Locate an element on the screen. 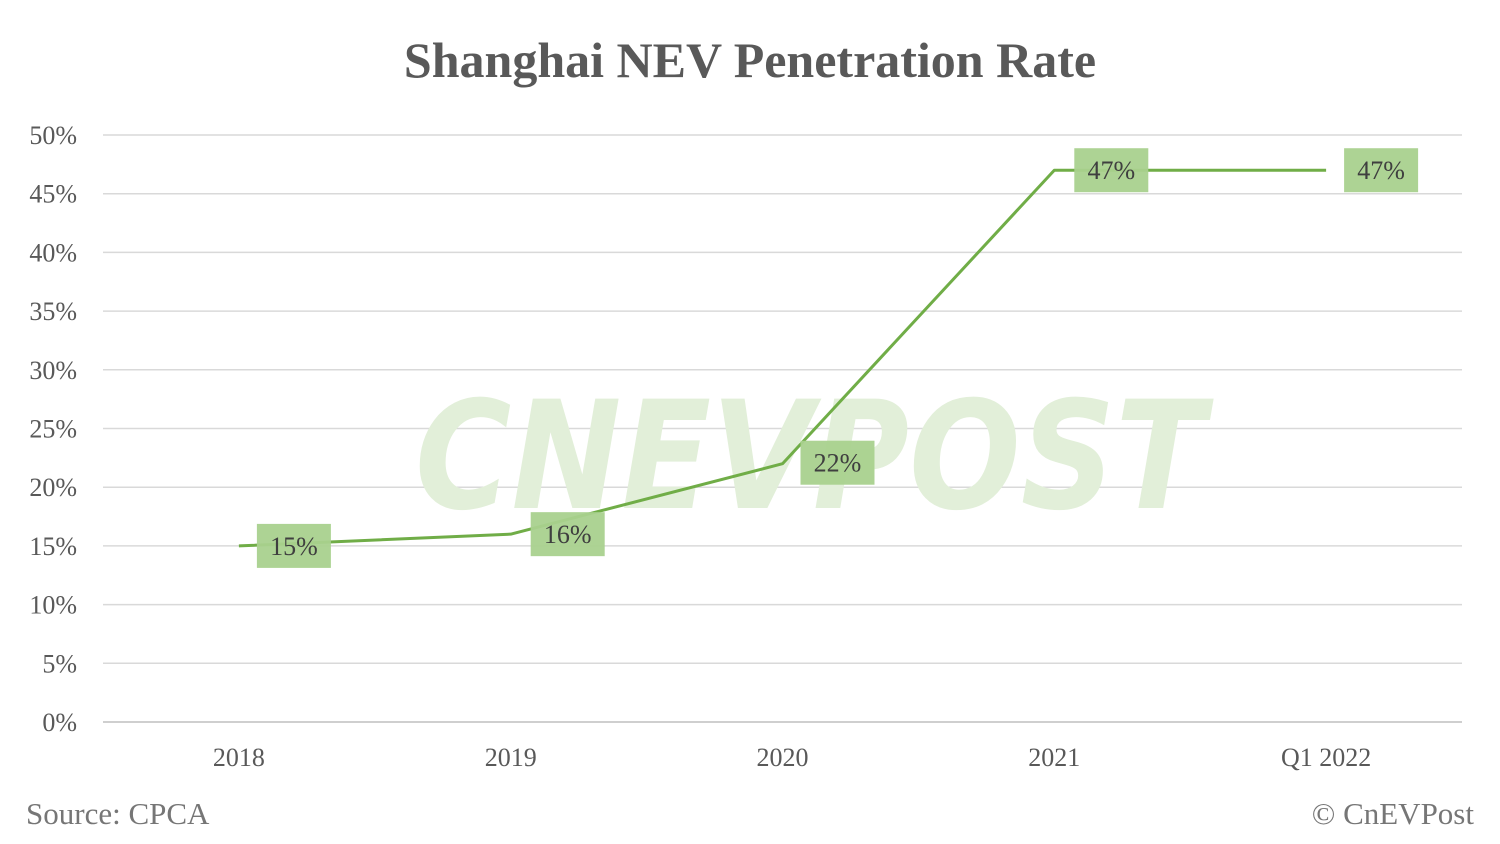 Image resolution: width=1500 pixels, height=844 pixels. x-tick-label: Q1 2022 is located at coordinates (1326, 757).